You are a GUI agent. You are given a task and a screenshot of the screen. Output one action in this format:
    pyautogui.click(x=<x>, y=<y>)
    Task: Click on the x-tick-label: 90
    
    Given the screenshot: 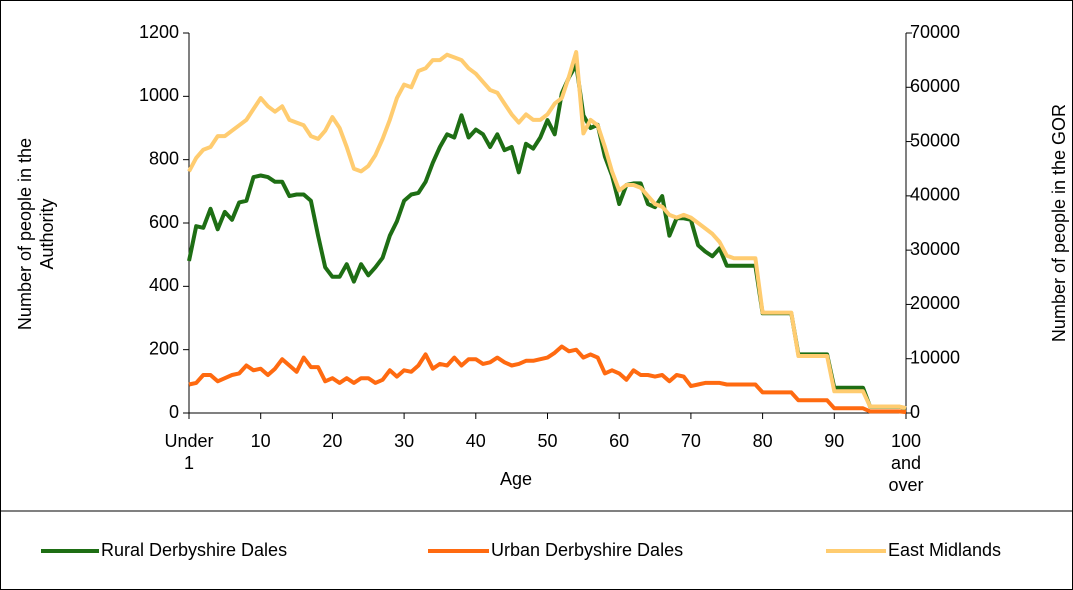 What is the action you would take?
    pyautogui.click(x=834, y=441)
    